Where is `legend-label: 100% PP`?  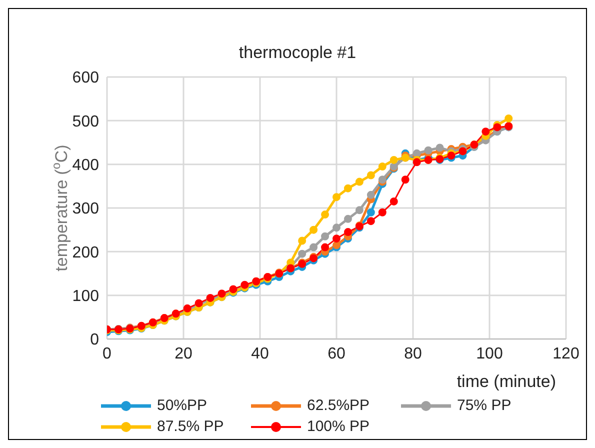 legend-label: 100% PP is located at coordinates (338, 426).